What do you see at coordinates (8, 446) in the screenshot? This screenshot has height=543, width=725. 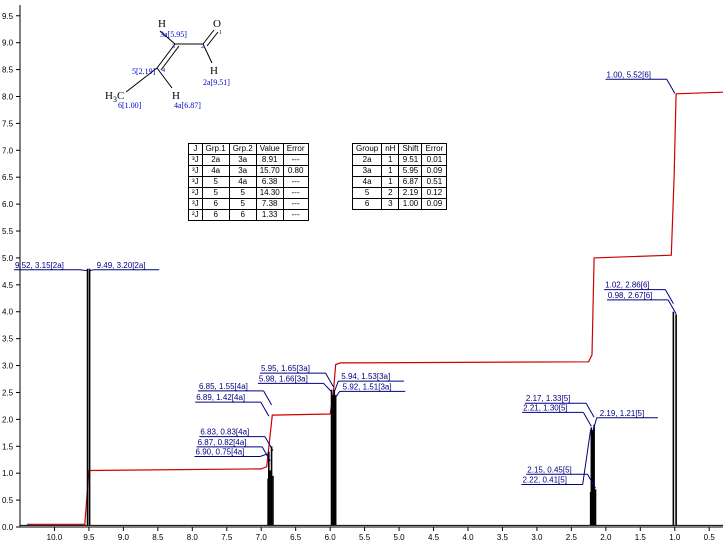 I see `y-tick-label: 1.5` at bounding box center [8, 446].